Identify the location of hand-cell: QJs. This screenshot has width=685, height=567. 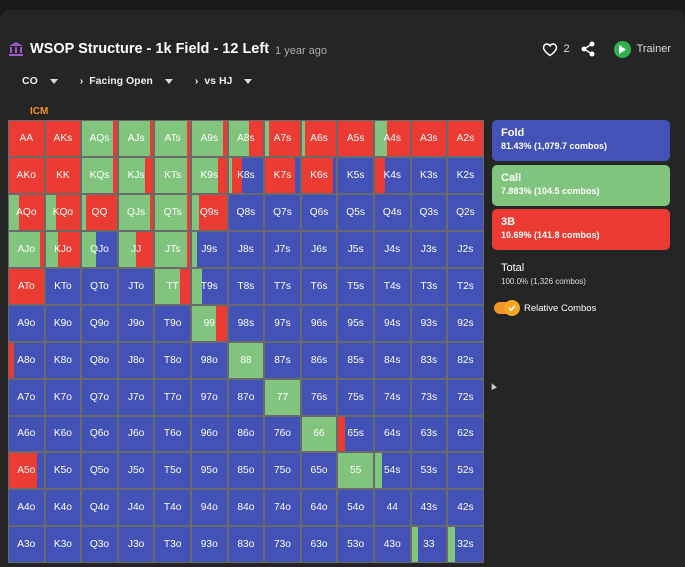
(136, 212).